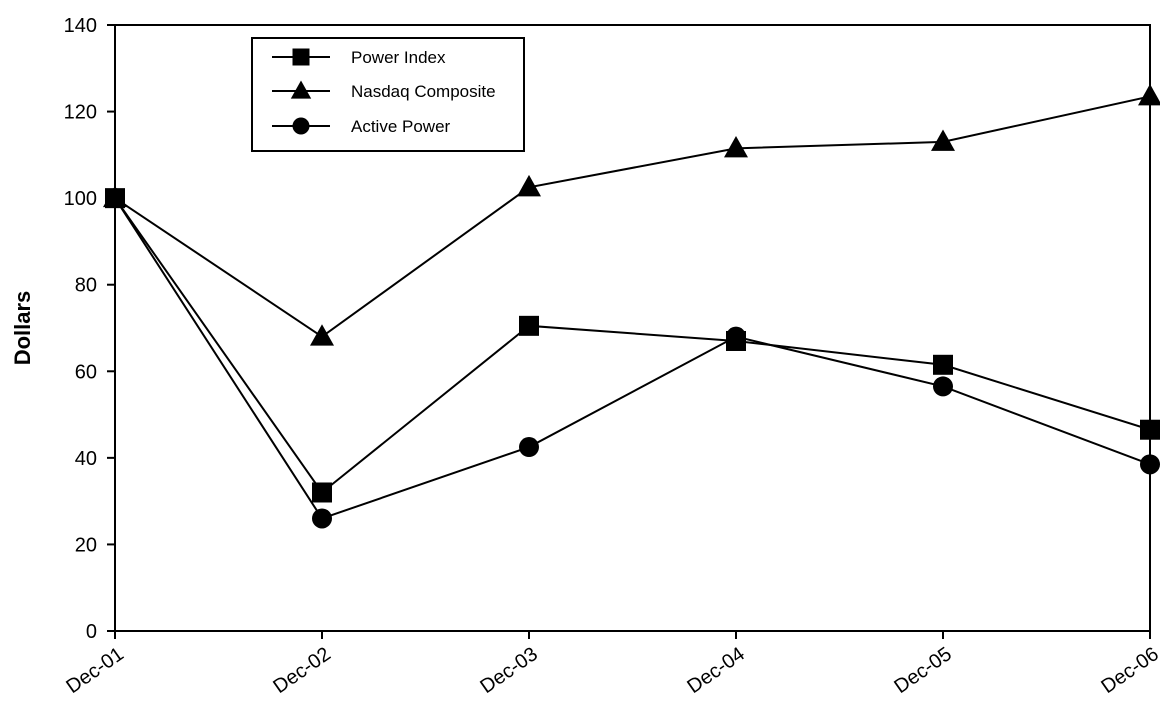 This screenshot has height=720, width=1160. Describe the element at coordinates (401, 126) in the screenshot. I see `legend-label: Active Power` at that location.